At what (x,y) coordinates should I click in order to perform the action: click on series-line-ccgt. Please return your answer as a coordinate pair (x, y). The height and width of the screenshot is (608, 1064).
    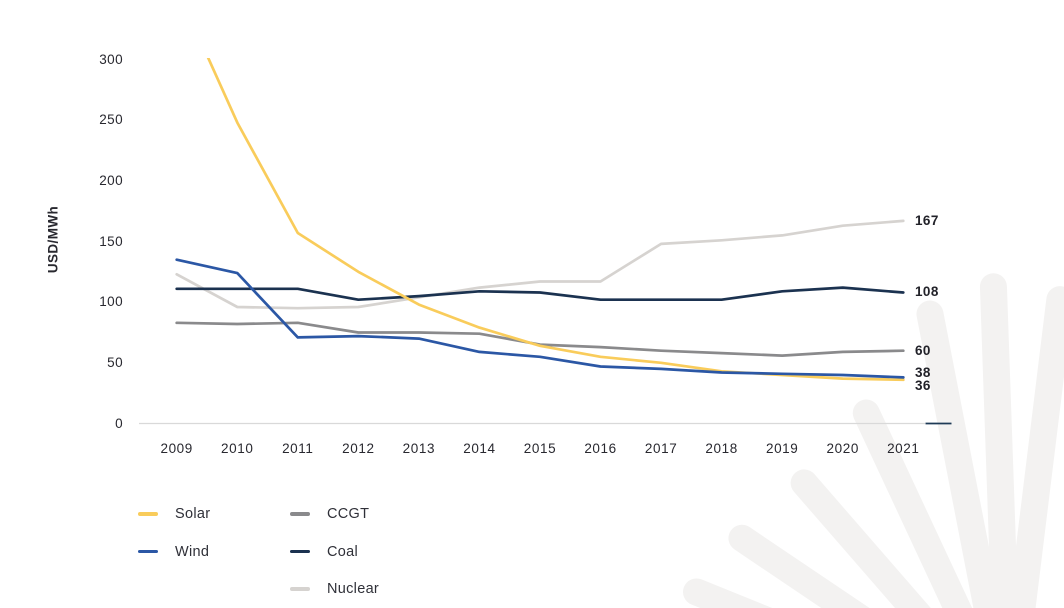
    Looking at the image, I should click on (540, 339).